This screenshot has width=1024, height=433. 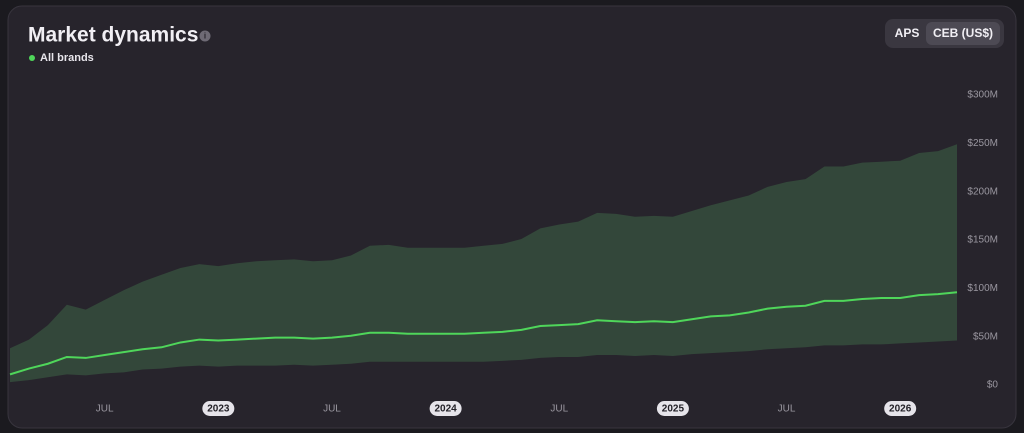 What do you see at coordinates (982, 240) in the screenshot?
I see `y-tick-label: $150M` at bounding box center [982, 240].